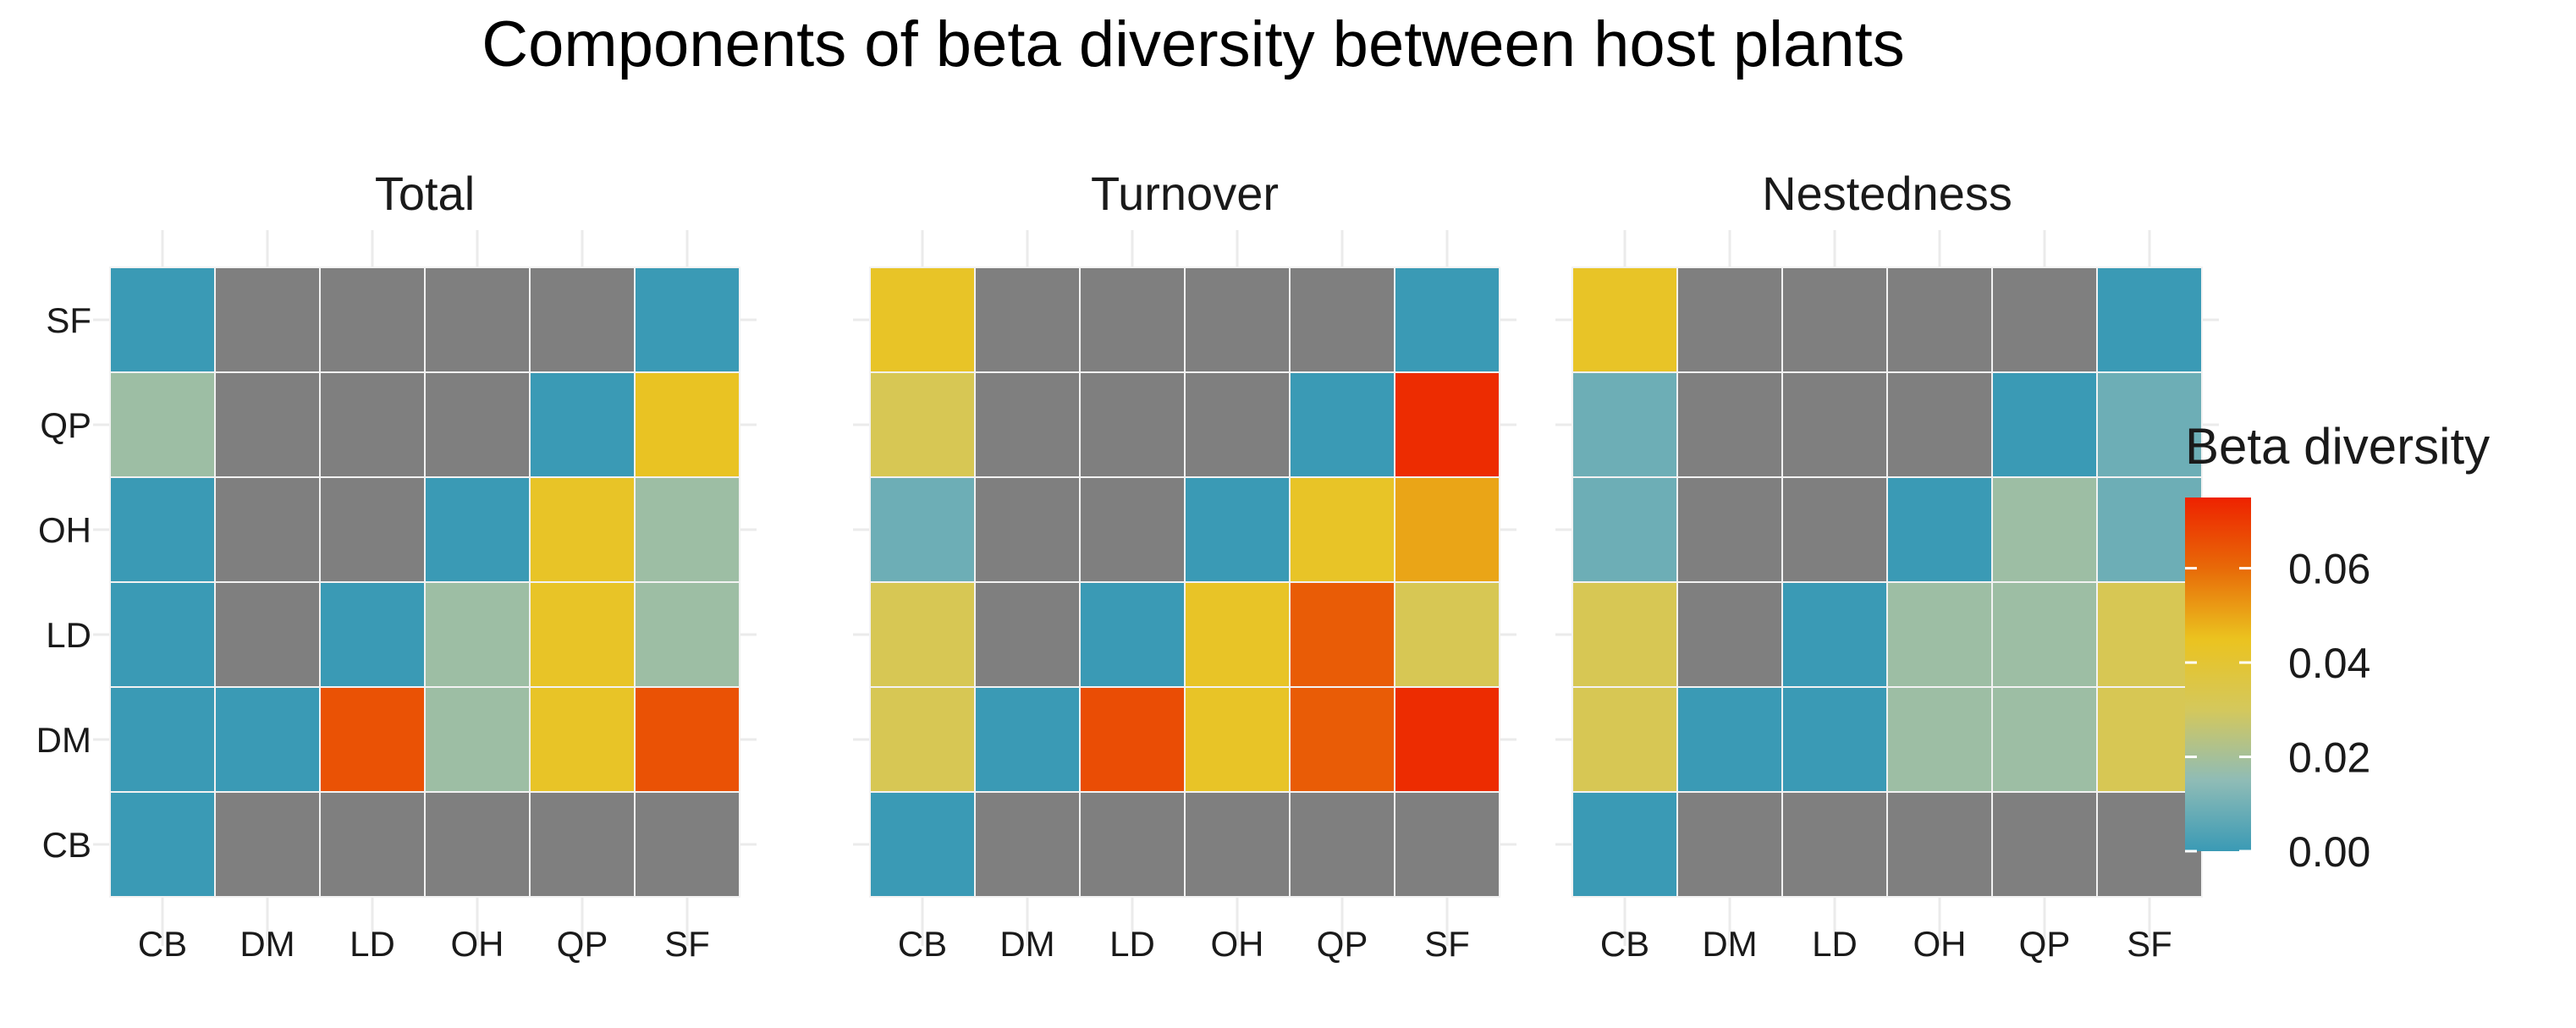 The height and width of the screenshot is (1028, 2576). Describe the element at coordinates (2329, 758) in the screenshot. I see `legend-tick-label: 0.02` at that location.